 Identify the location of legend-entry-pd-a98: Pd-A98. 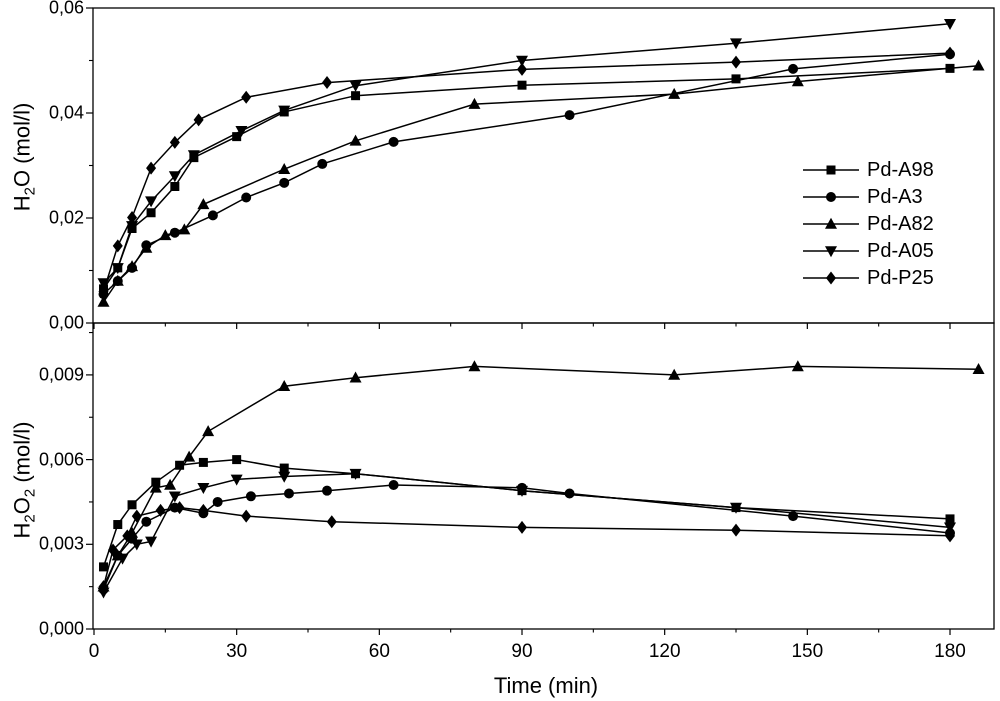
(868, 169).